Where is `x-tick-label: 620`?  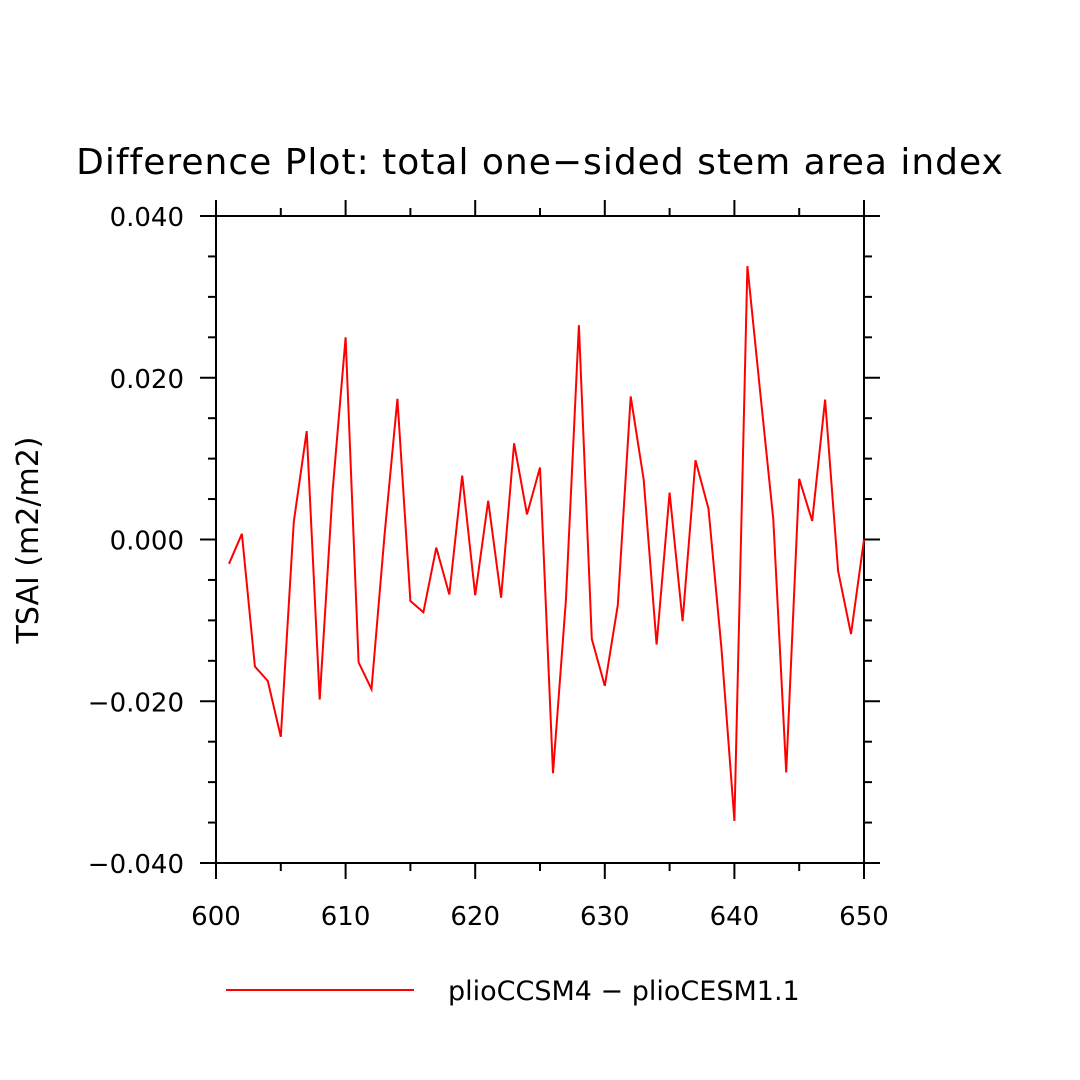 x-tick-label: 620 is located at coordinates (475, 917).